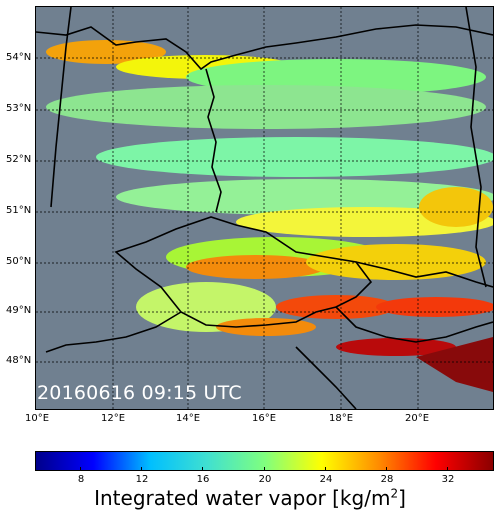 Image resolution: width=500 pixels, height=517 pixels. What do you see at coordinates (19, 57) in the screenshot?
I see `lat-label-54: 54°N` at bounding box center [19, 57].